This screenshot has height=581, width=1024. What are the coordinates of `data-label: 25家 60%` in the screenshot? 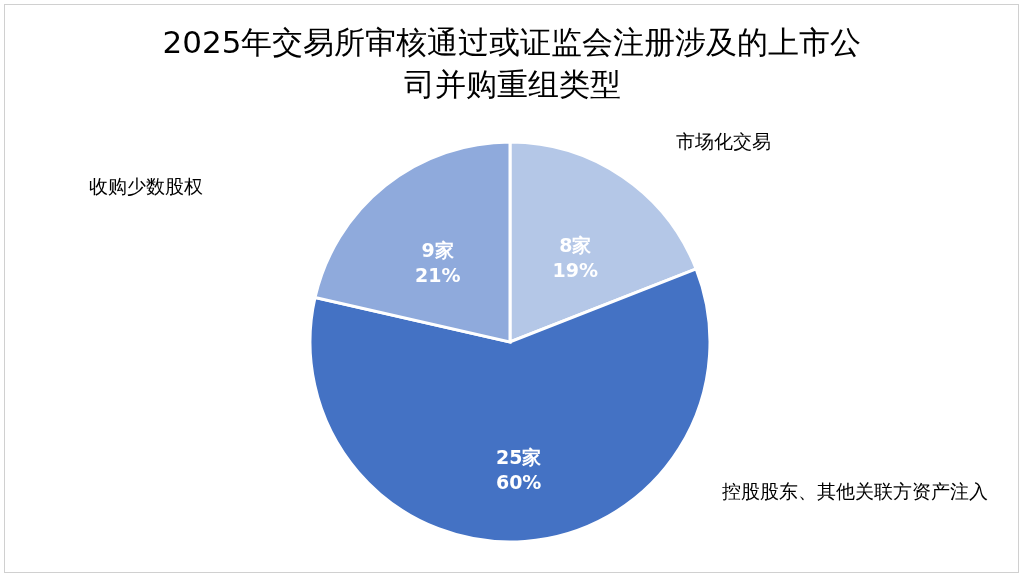 It's located at (518, 469).